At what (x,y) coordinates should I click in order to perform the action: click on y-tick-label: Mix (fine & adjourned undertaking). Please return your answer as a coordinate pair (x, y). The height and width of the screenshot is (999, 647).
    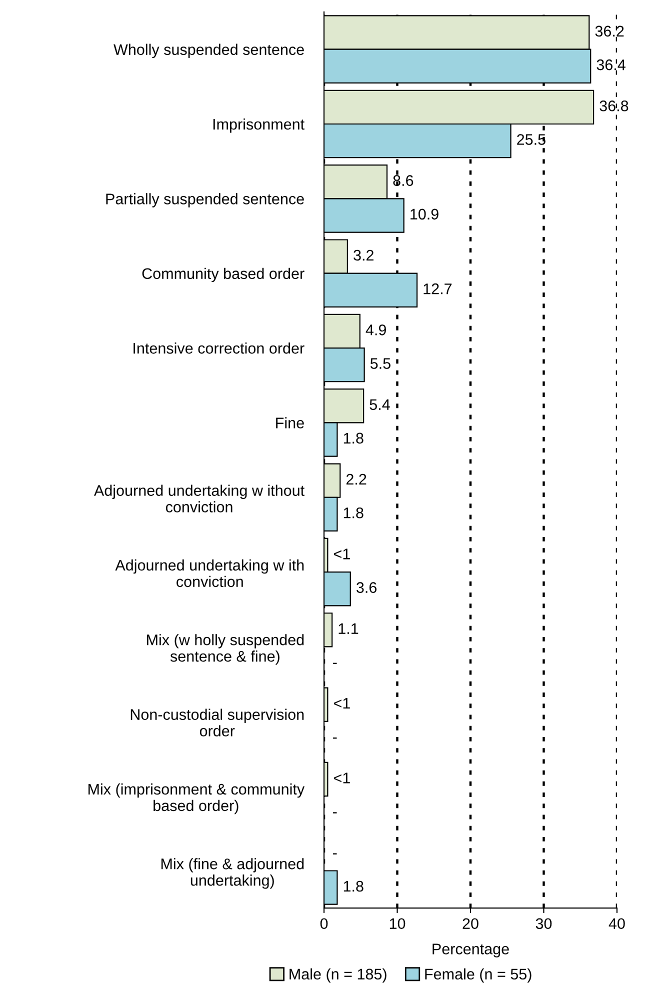
    Looking at the image, I should click on (232, 873).